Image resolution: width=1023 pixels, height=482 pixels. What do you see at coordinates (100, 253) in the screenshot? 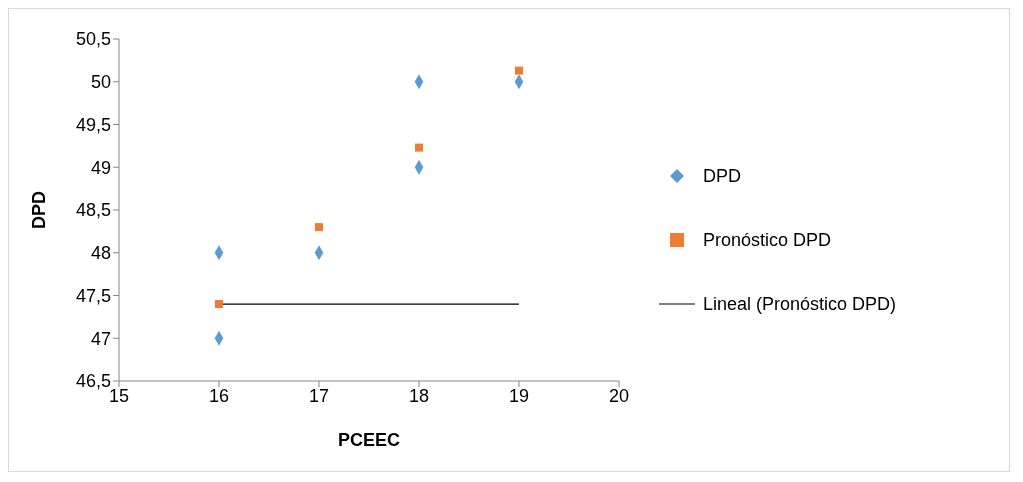
I see `y-tick-label: 48` at bounding box center [100, 253].